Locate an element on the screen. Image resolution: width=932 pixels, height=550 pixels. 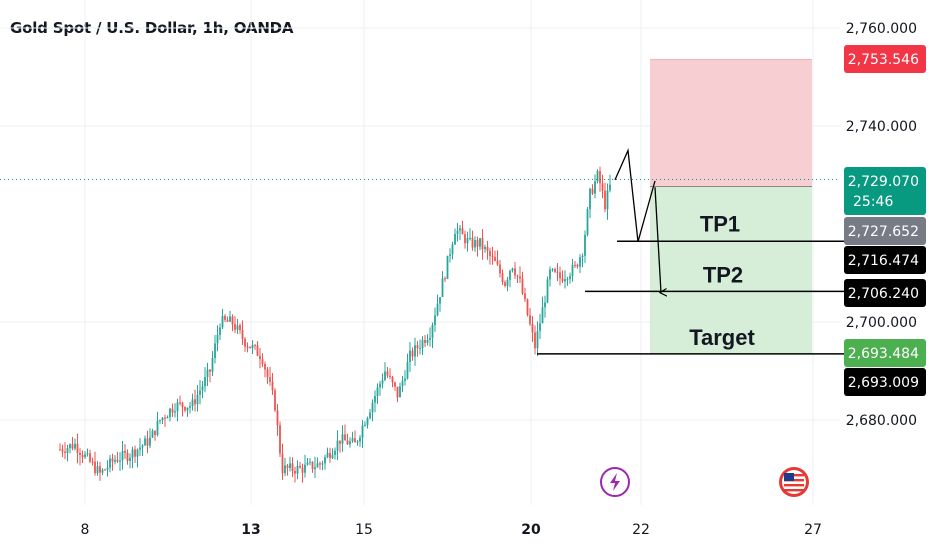
zone-label-tp1: TP1 is located at coordinates (720, 223).